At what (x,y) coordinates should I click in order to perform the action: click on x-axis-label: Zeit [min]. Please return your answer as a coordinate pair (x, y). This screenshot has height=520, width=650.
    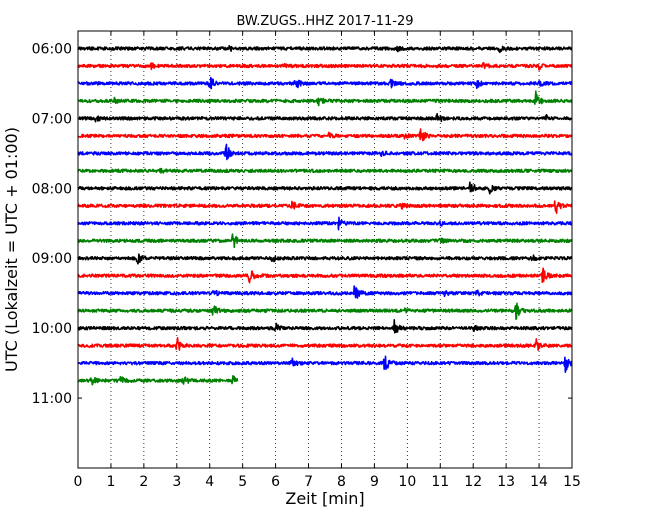
    Looking at the image, I should click on (324, 498).